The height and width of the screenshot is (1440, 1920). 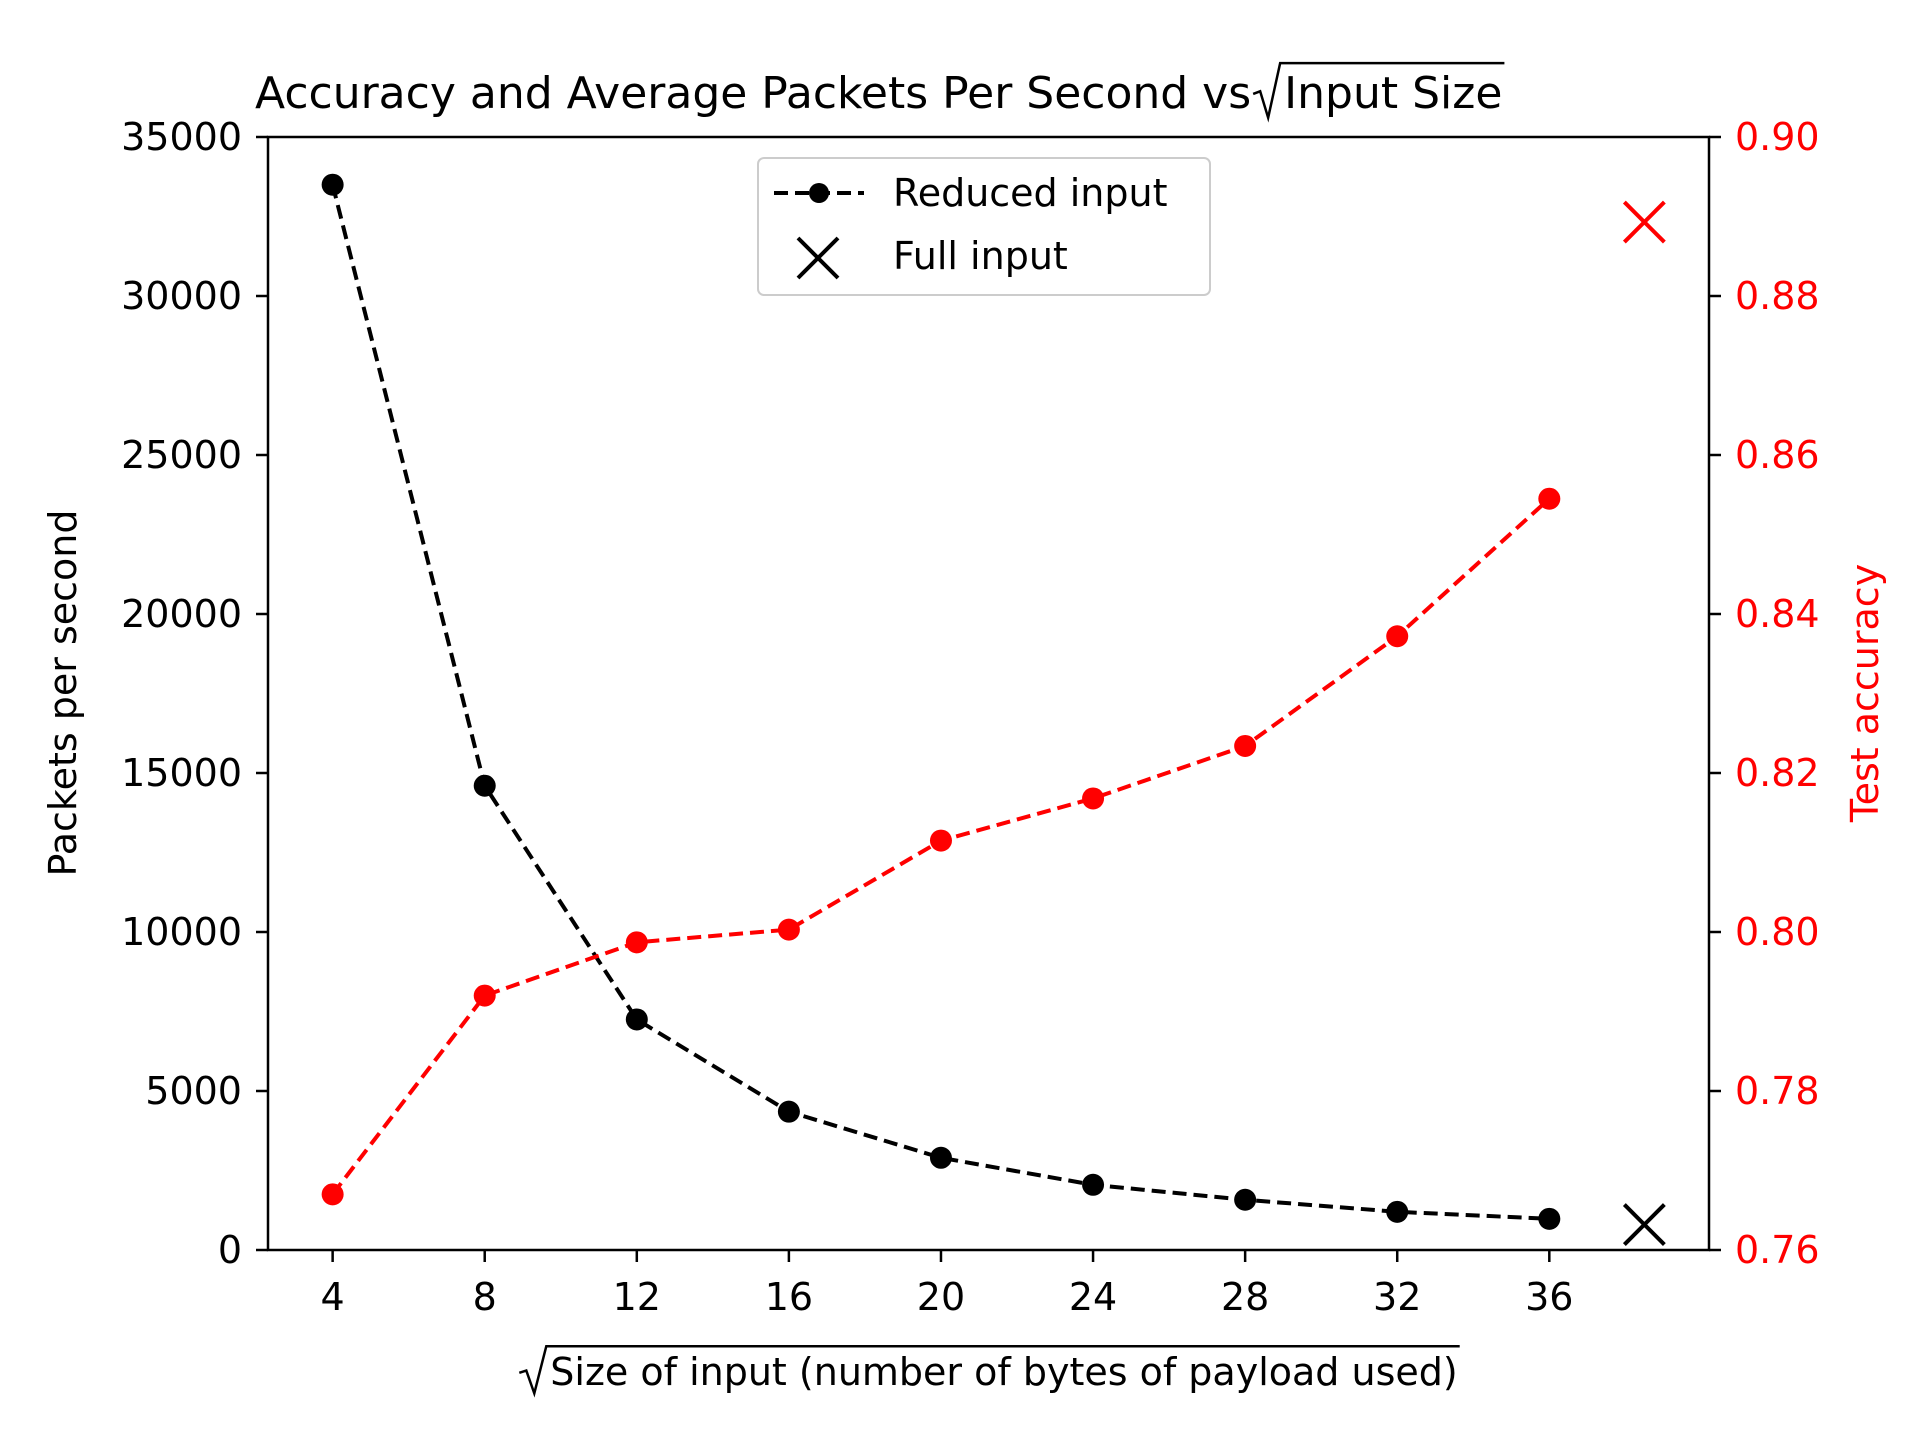 What do you see at coordinates (818, 258) in the screenshot?
I see `legend-full-marker` at bounding box center [818, 258].